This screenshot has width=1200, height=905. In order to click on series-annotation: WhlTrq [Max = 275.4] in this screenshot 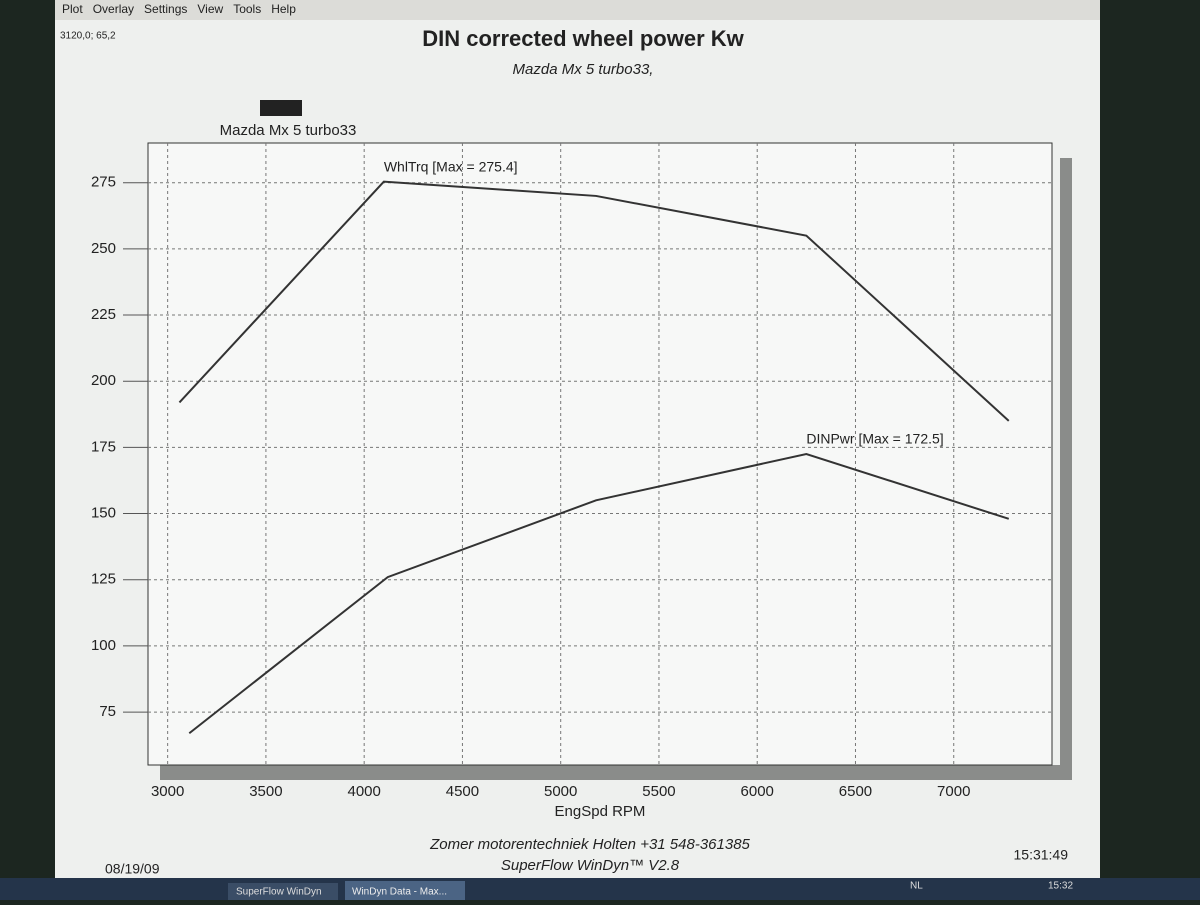, I will do `click(451, 166)`.